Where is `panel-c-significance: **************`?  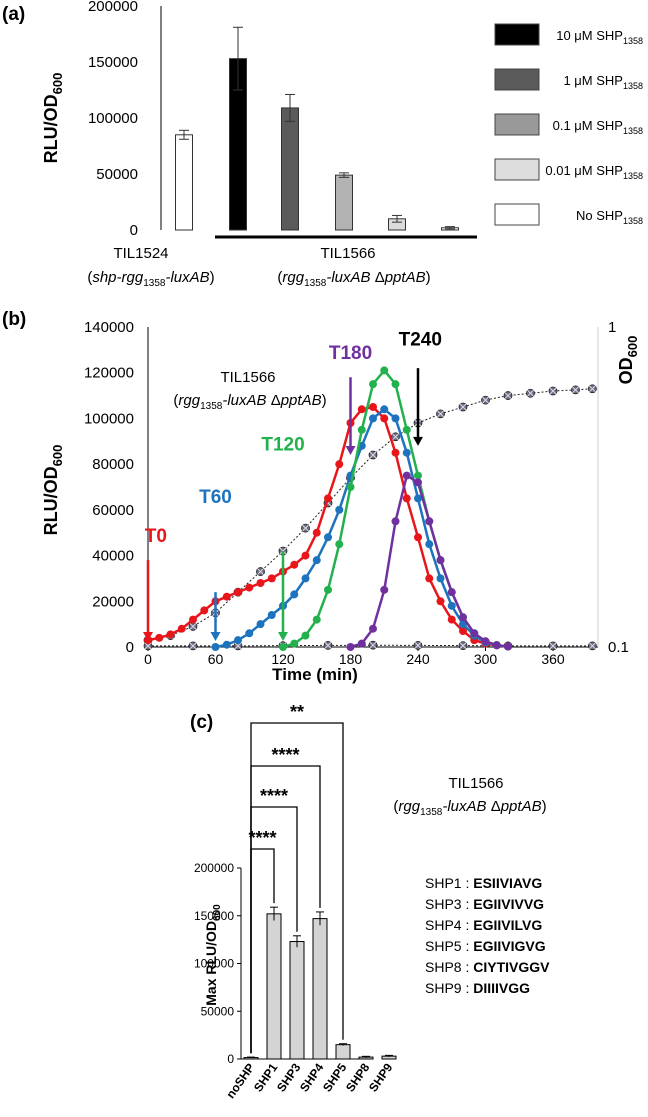 panel-c-significance: ************** is located at coordinates (296, 878).